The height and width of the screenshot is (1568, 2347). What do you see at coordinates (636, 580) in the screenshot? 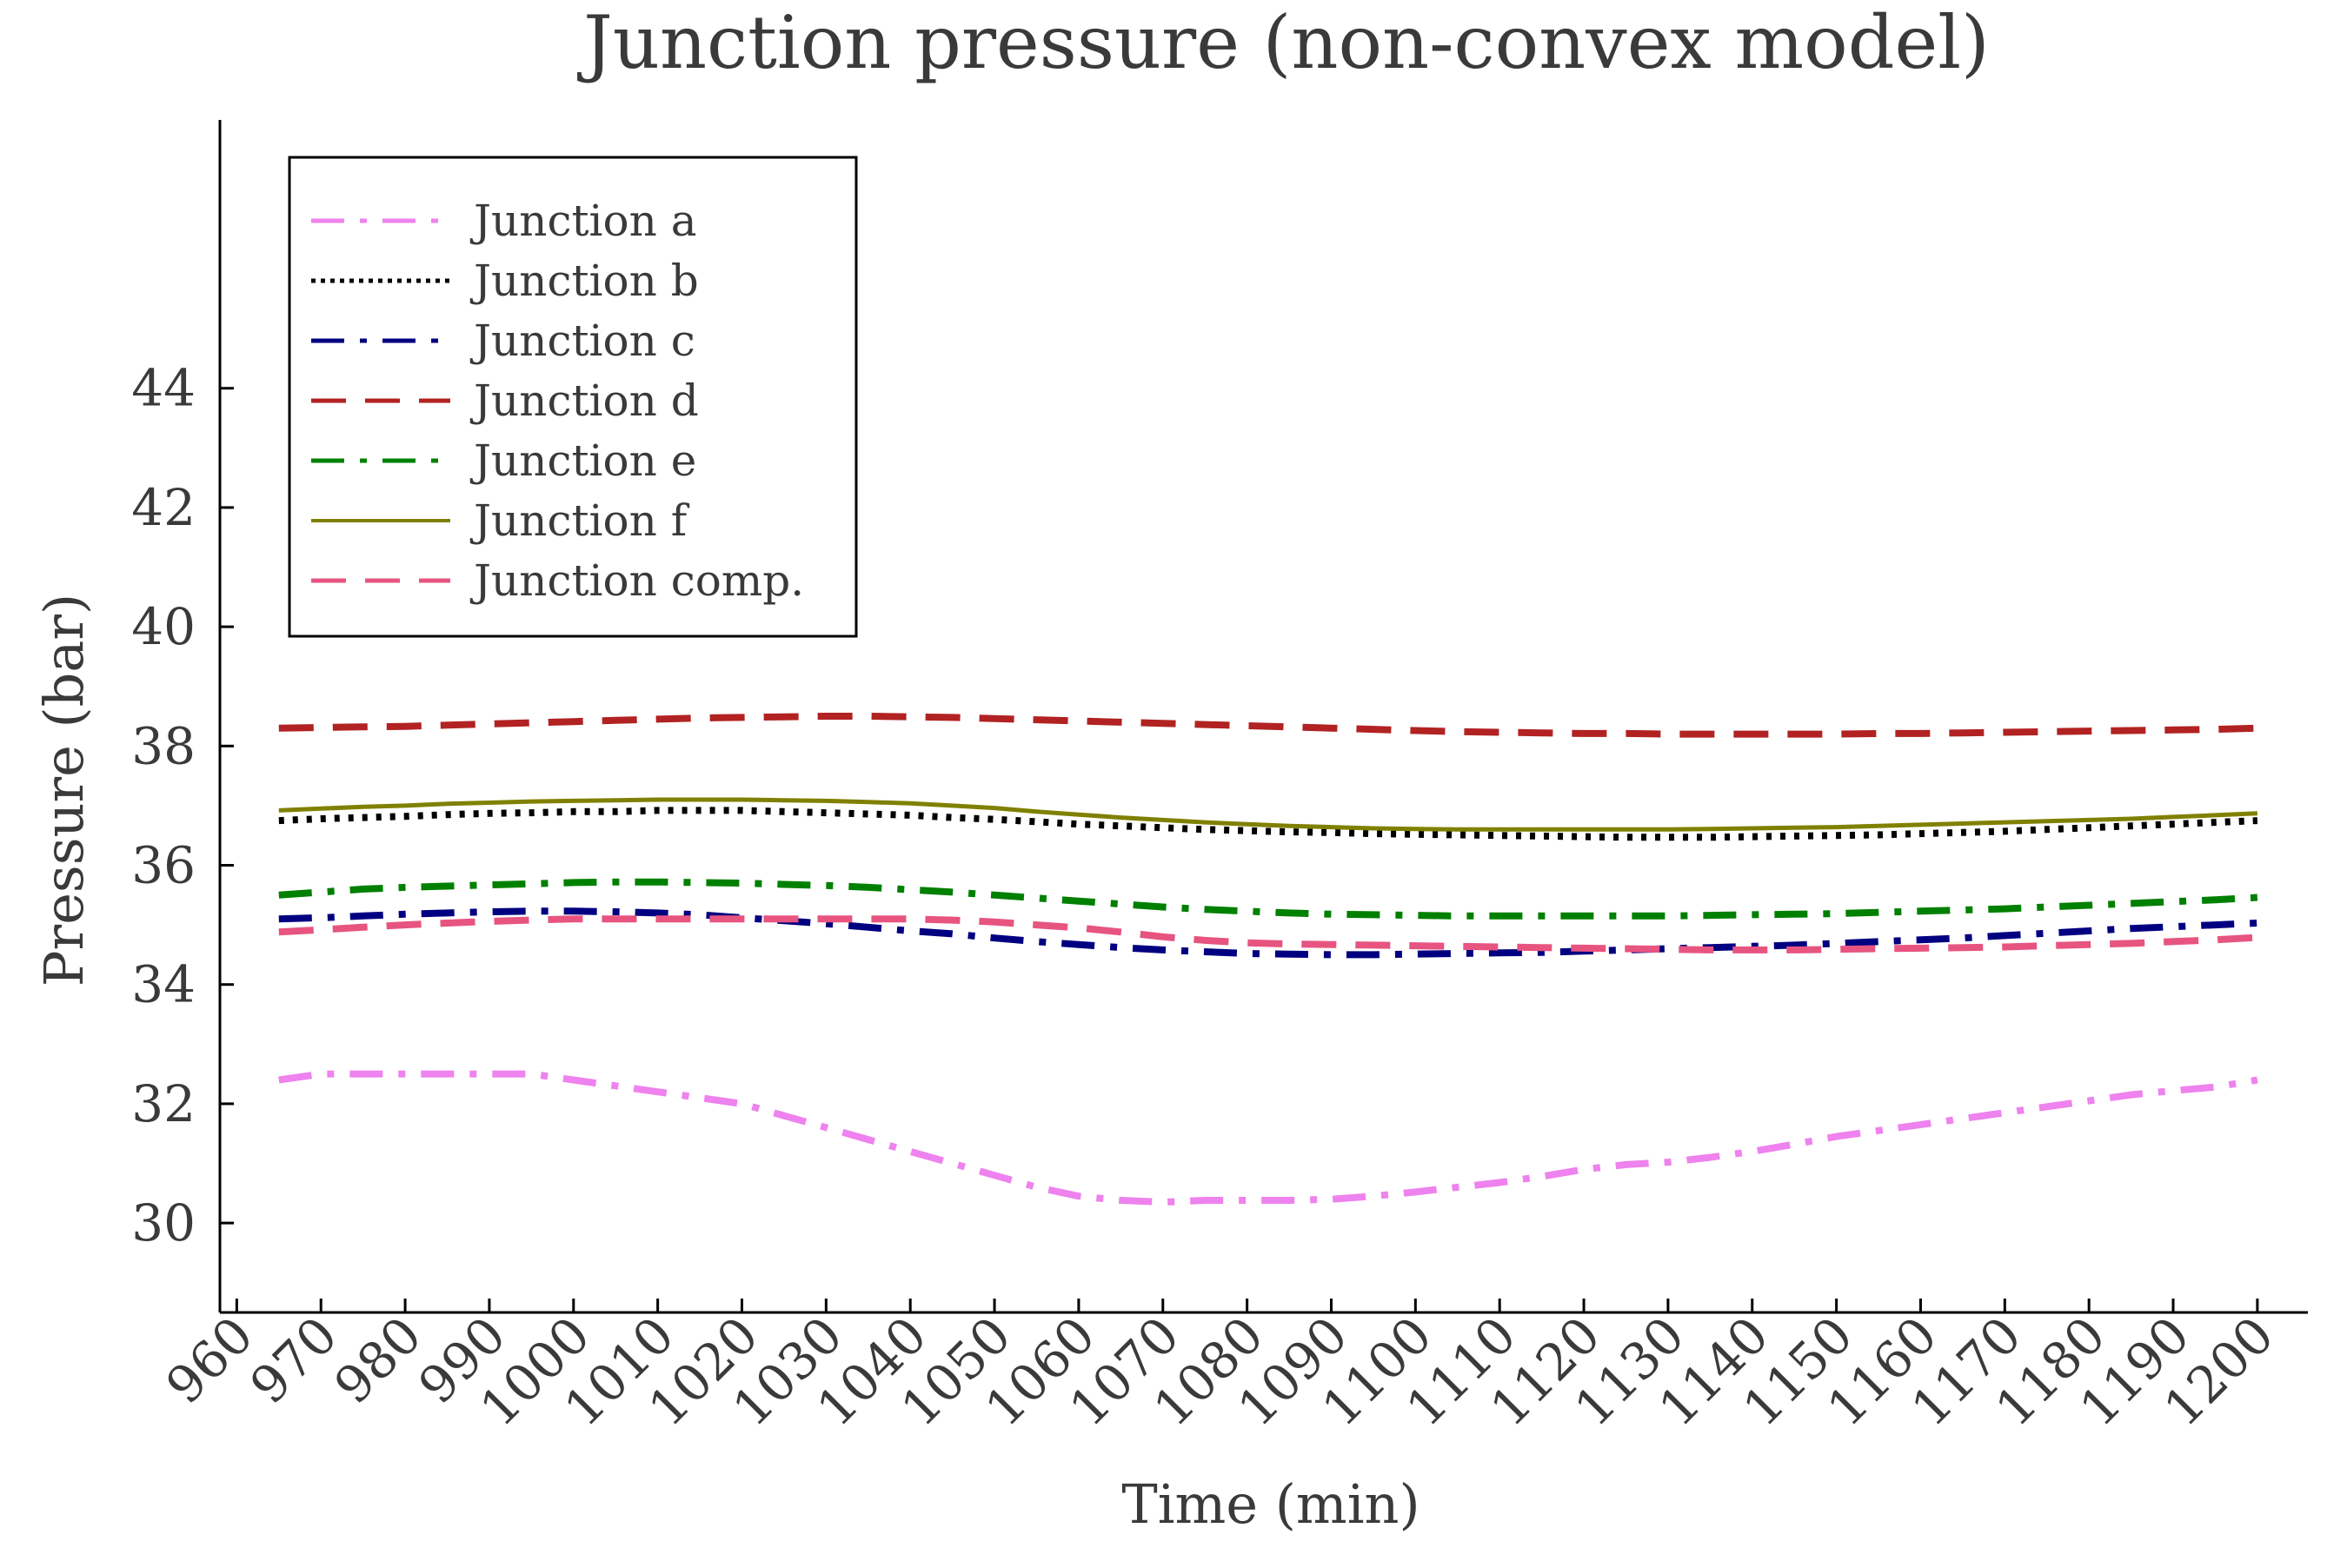
I see `legend-label: Junction comp.` at bounding box center [636, 580].